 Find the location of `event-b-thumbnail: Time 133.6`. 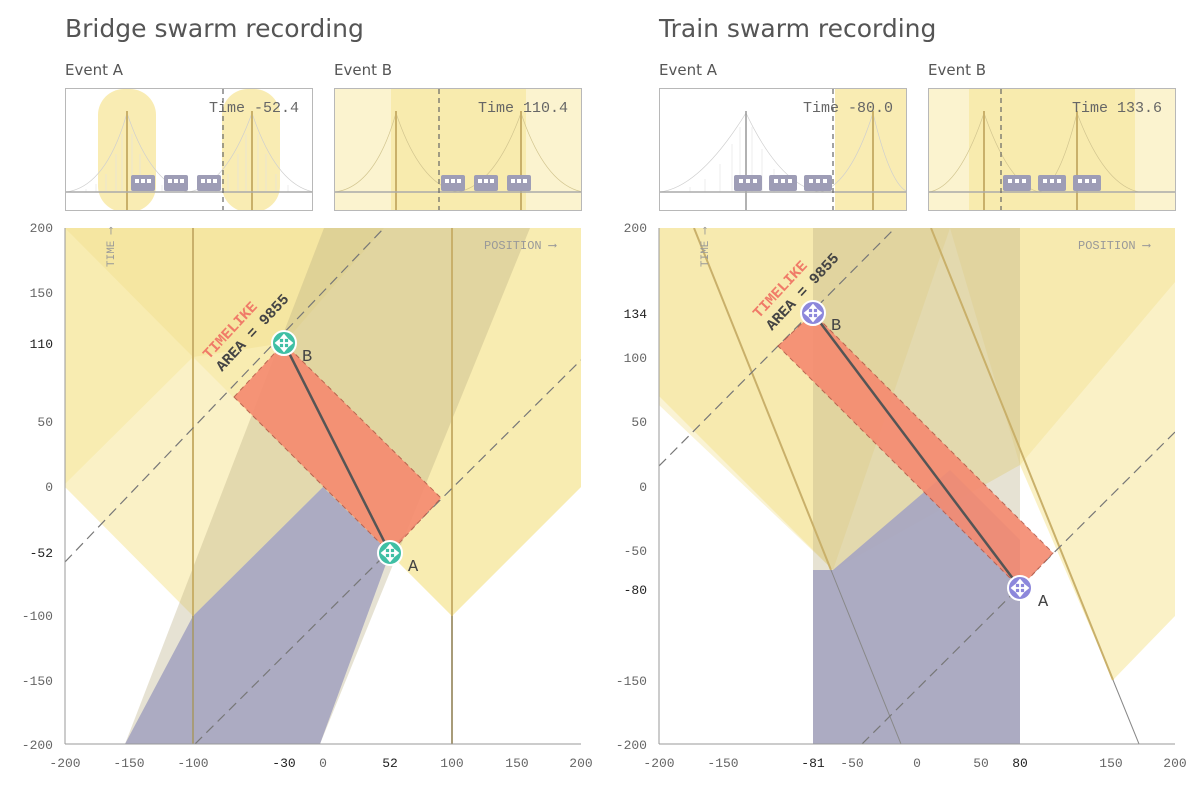

event-b-thumbnail: Time 133.6 is located at coordinates (1052, 149).